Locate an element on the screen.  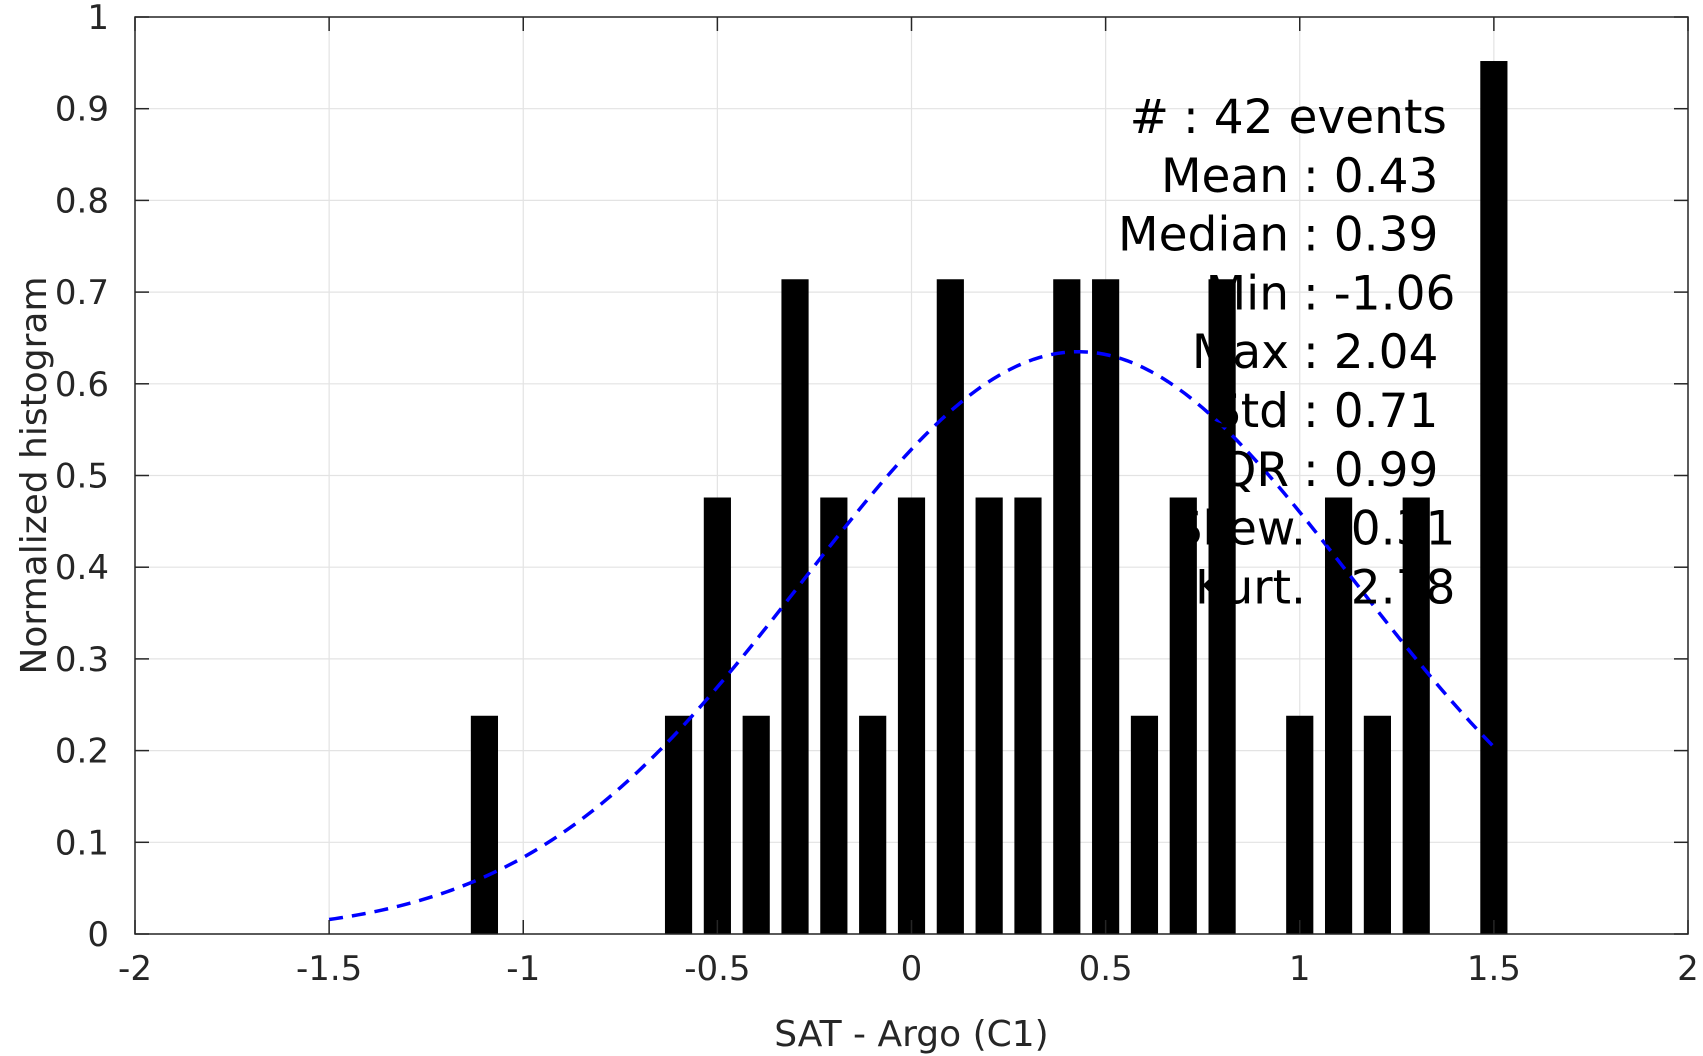
stats-line-label: Std is located at coordinates (1250, 411).